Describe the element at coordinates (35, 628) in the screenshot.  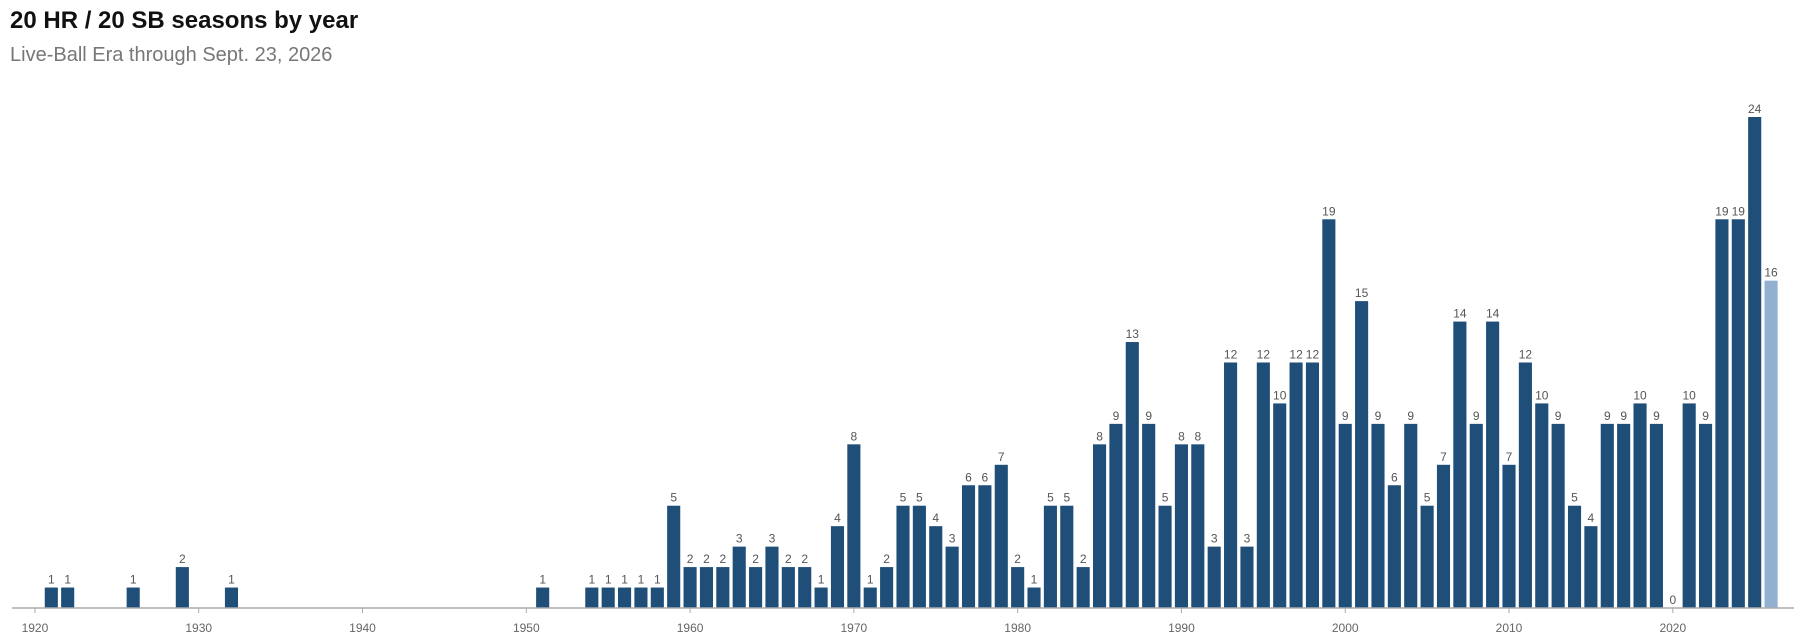
I see `x-tick-label: 1920` at that location.